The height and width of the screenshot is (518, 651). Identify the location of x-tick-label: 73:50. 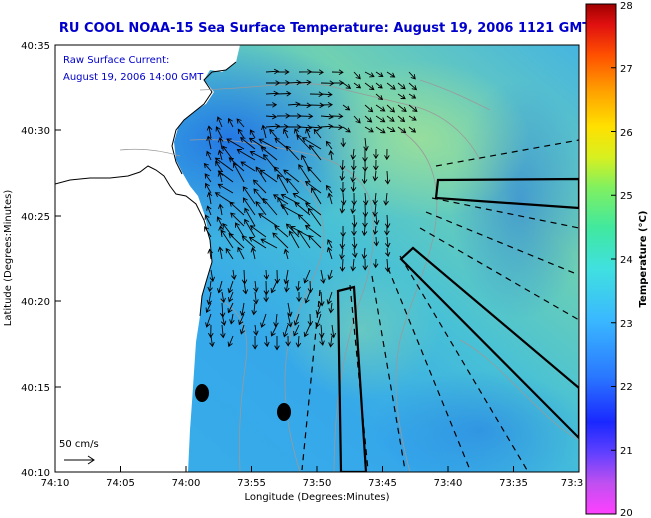
(317, 483).